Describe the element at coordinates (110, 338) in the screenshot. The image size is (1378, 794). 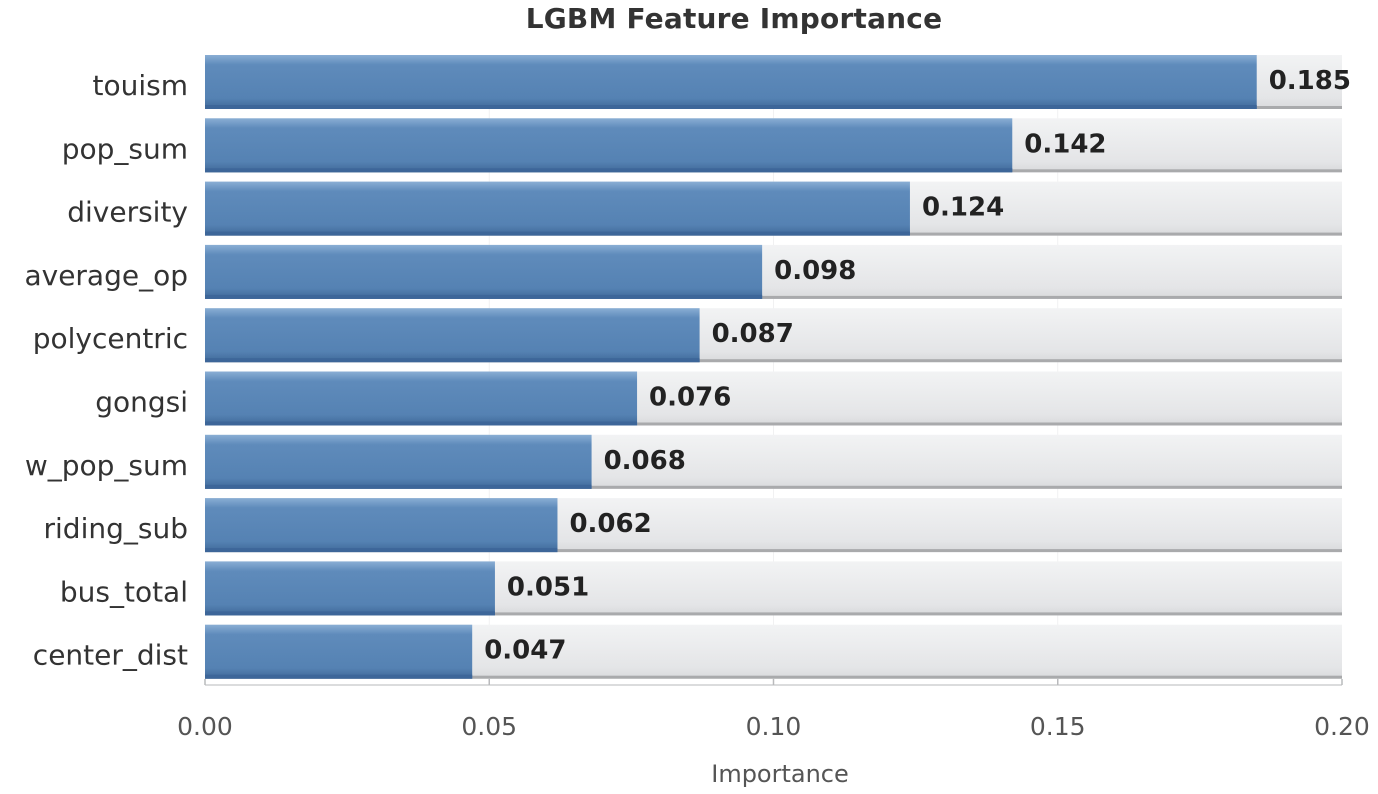
I see `category-label: polycentric` at that location.